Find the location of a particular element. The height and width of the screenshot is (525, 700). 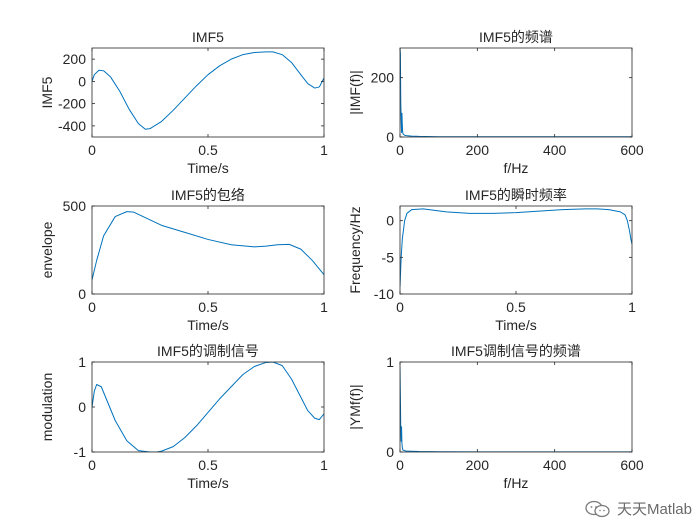

subplot-title: IMF5 is located at coordinates (208, 37).